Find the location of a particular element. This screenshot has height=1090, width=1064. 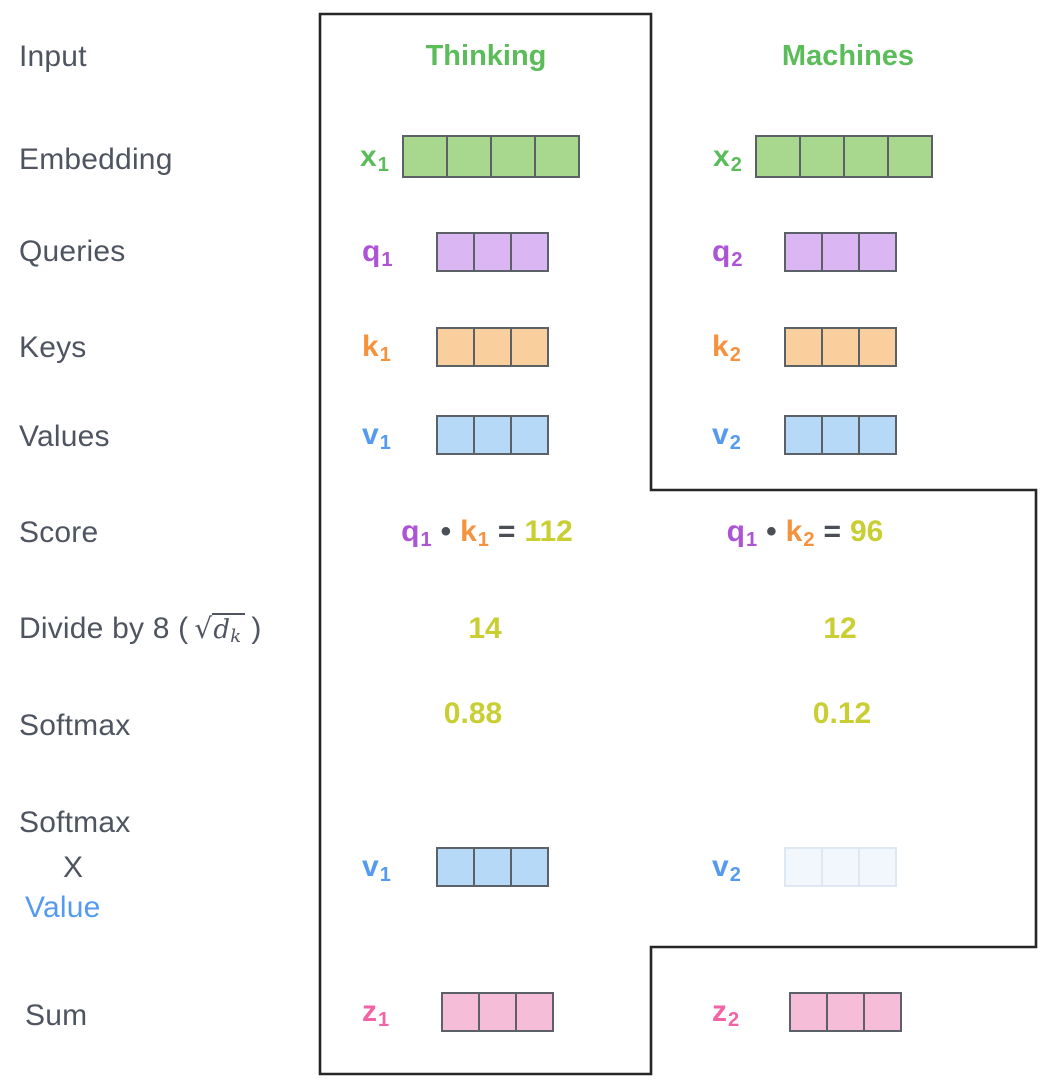

weighted-value-vector-v2-faded: v2 is located at coordinates (804, 867).